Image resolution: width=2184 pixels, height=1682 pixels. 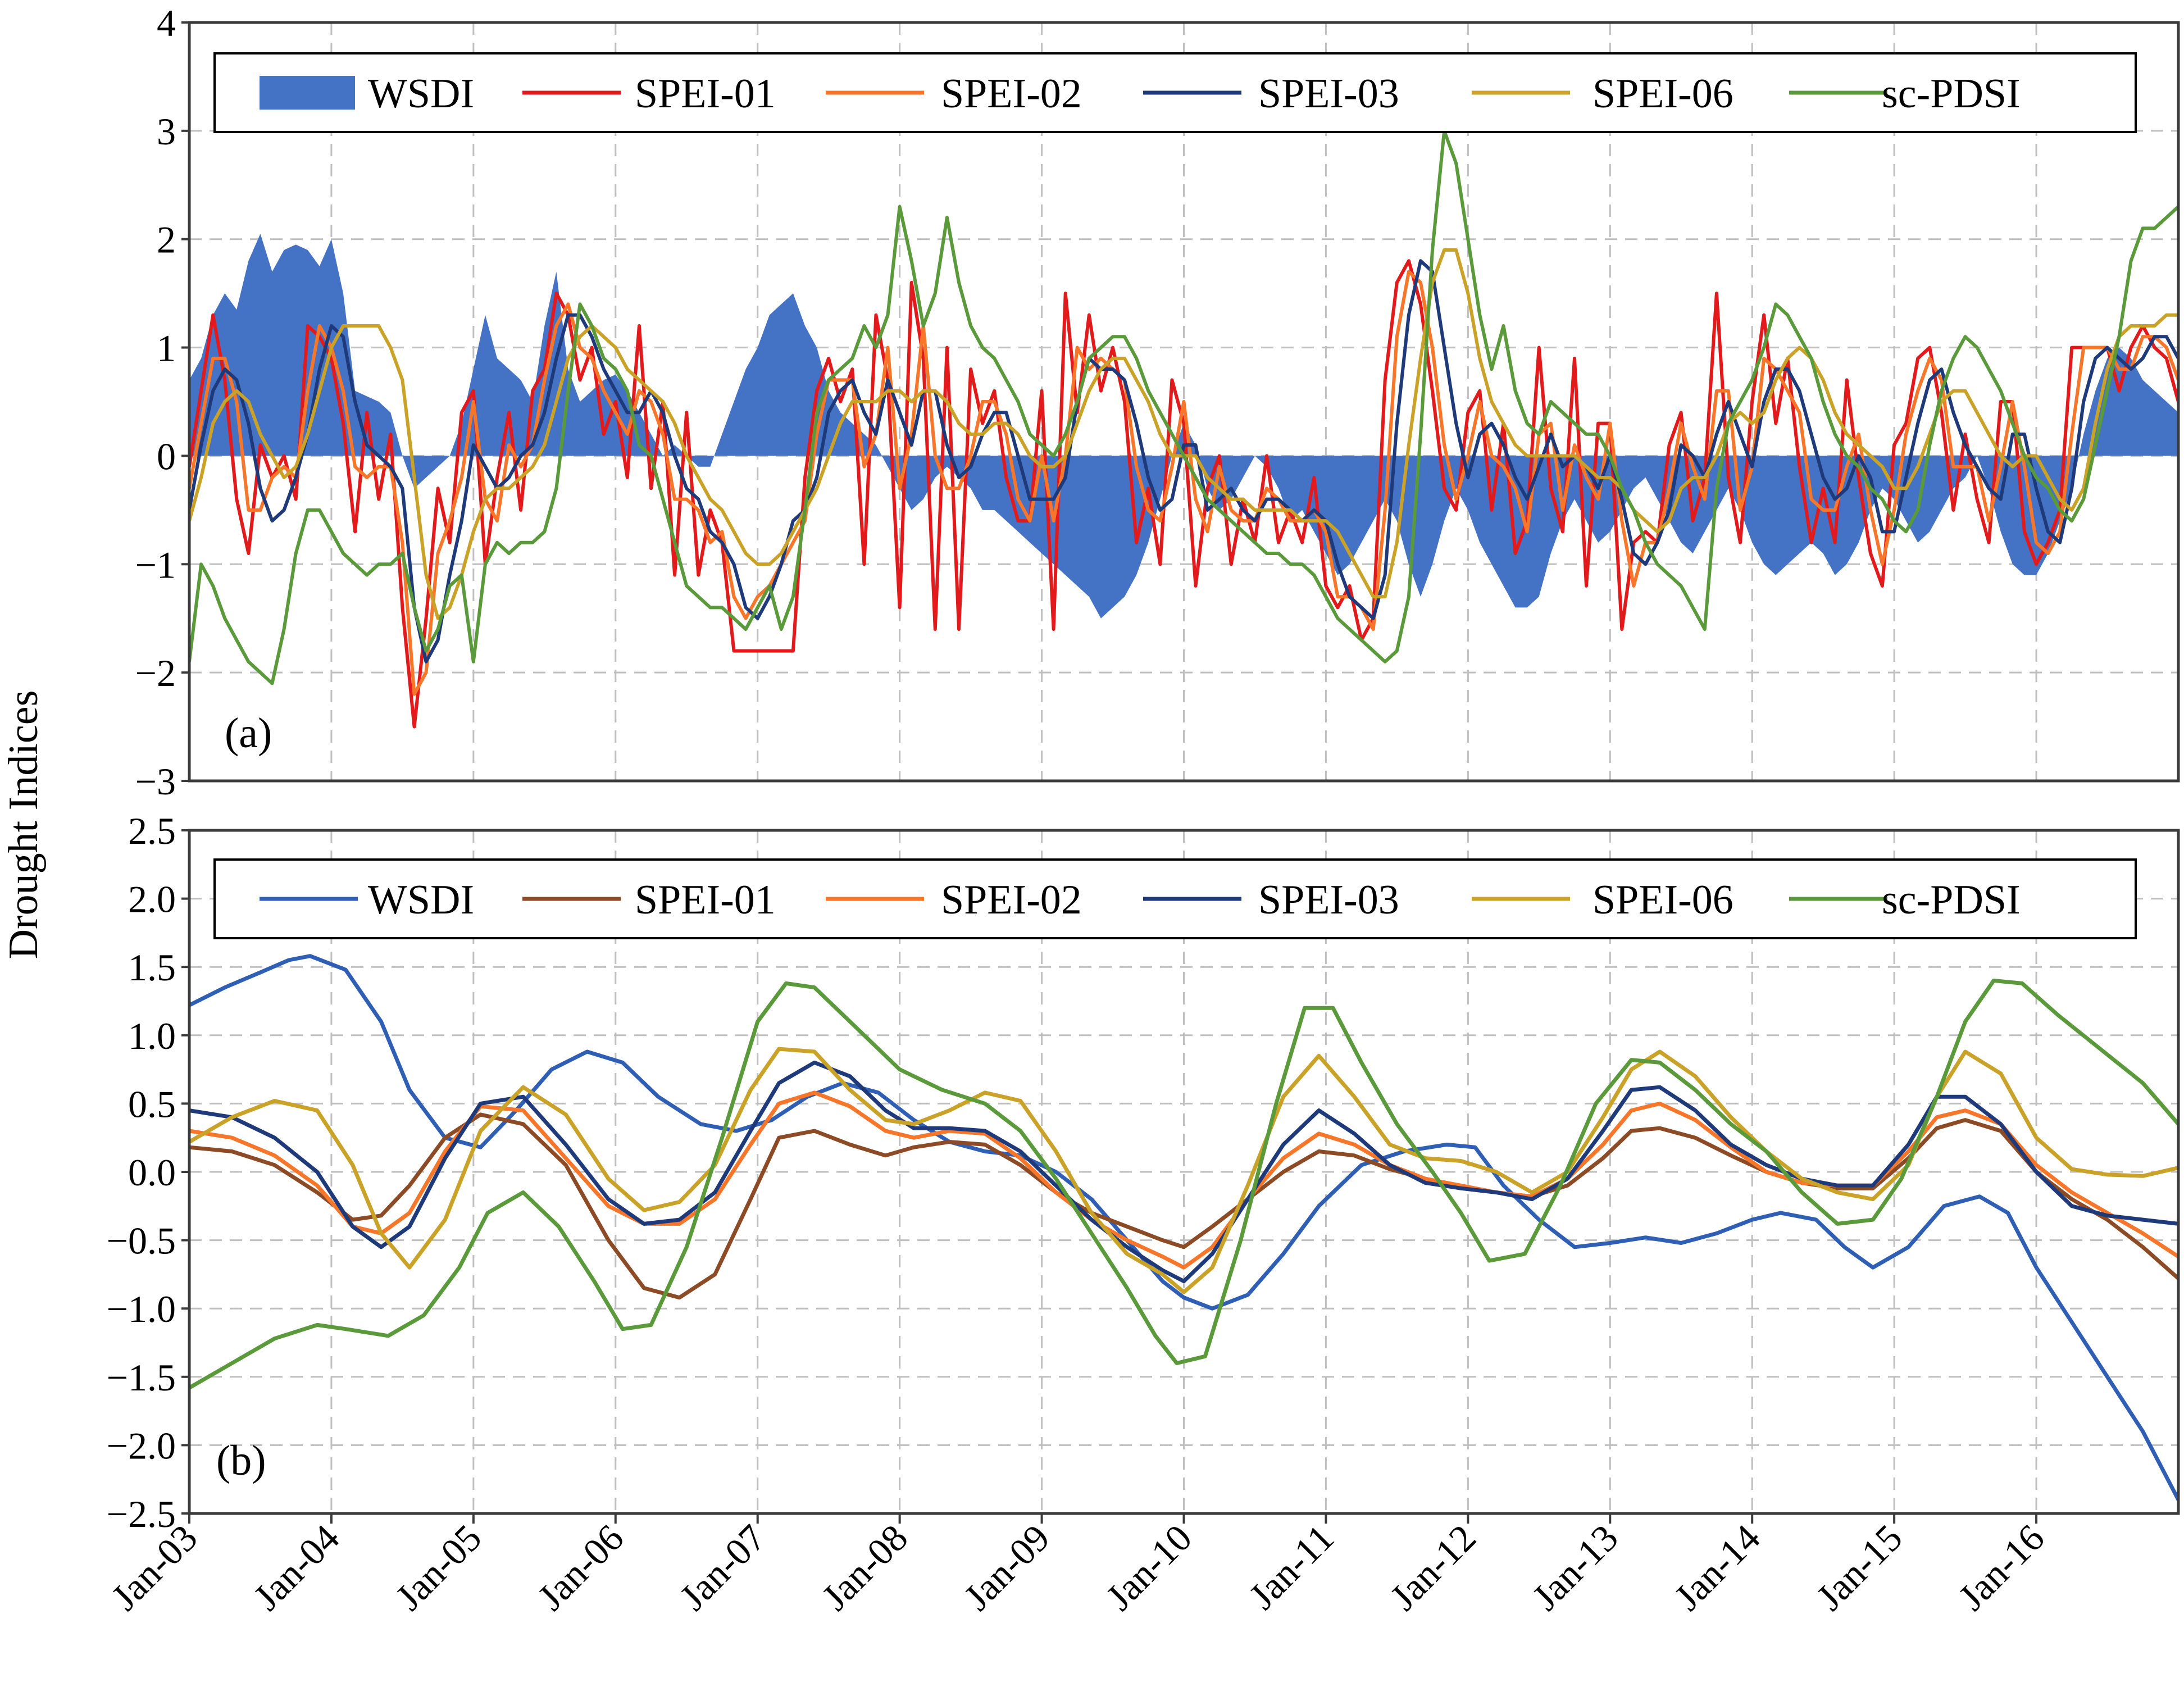 What do you see at coordinates (141, 1241) in the screenshot?
I see `y-tick-label: −0.5` at bounding box center [141, 1241].